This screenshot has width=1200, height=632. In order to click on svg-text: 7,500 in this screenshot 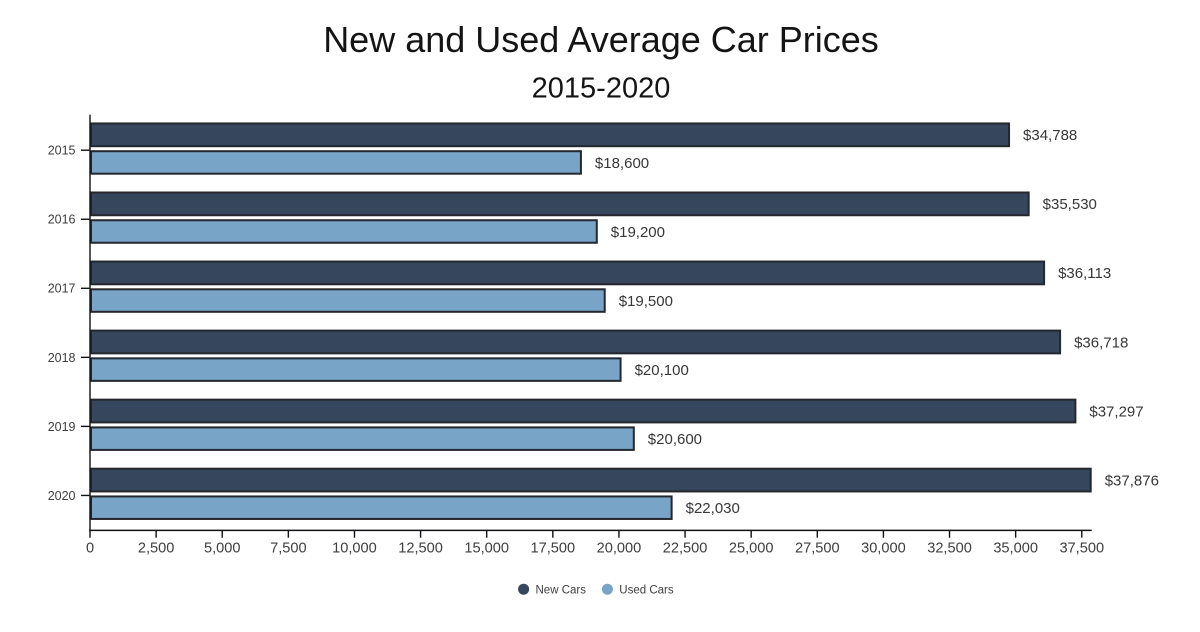, I will do `click(288, 548)`.